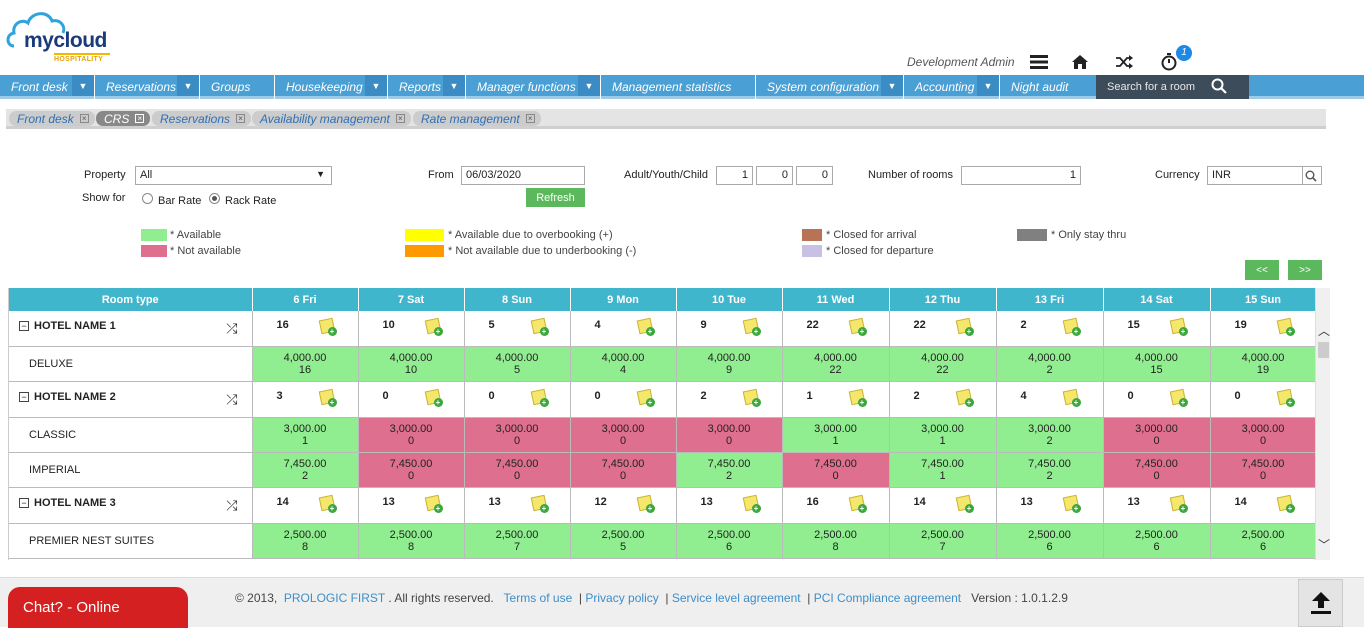 This screenshot has height=628, width=1364. Describe the element at coordinates (305, 364) in the screenshot. I see `rate-cell: 4,000.00 16` at that location.